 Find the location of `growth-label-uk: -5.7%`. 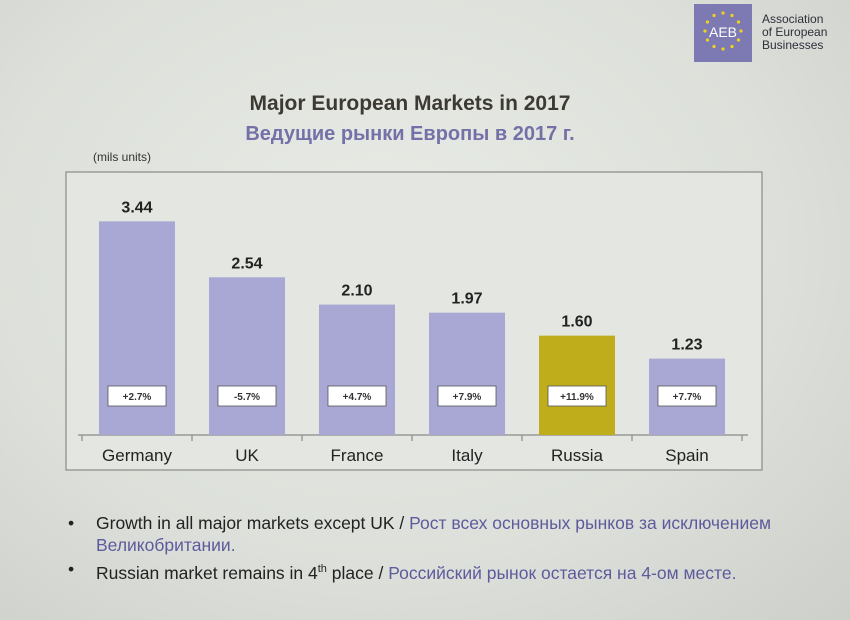

growth-label-uk: -5.7% is located at coordinates (247, 397).